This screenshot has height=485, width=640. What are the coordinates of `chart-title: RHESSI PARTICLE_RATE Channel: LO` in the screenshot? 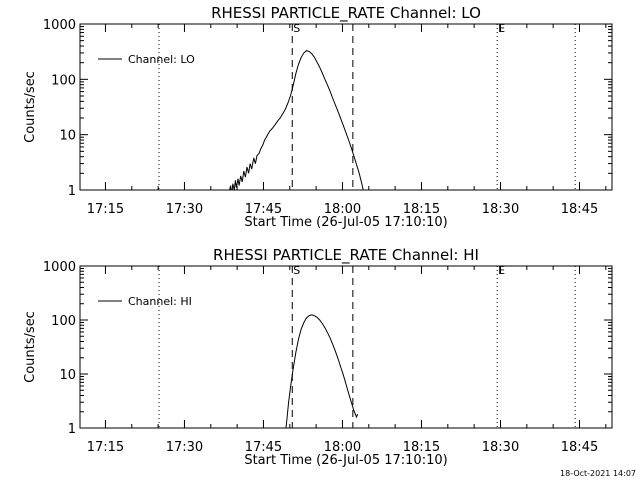 It's located at (346, 13).